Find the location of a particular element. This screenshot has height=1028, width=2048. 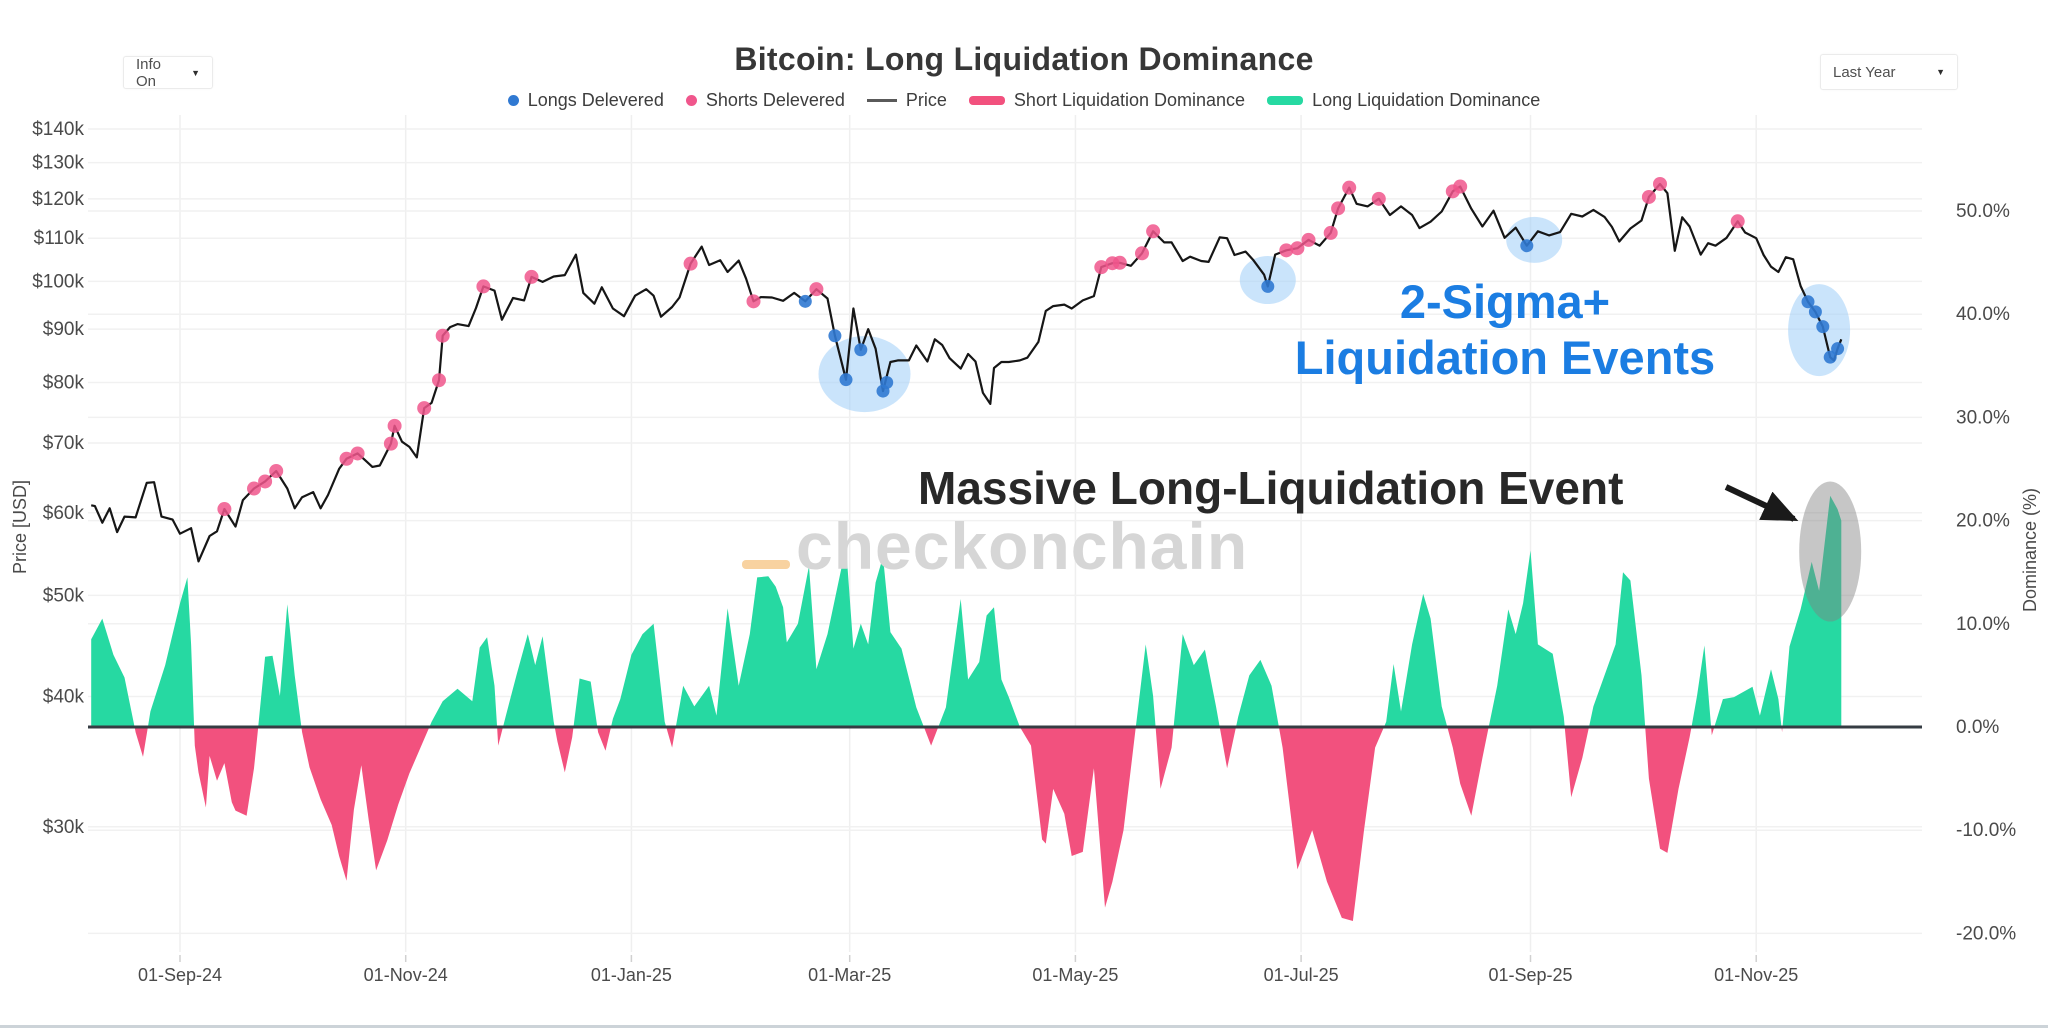

legend-item-short-liquidation-dominance: Short Liquidation Dominance is located at coordinates (1107, 100).